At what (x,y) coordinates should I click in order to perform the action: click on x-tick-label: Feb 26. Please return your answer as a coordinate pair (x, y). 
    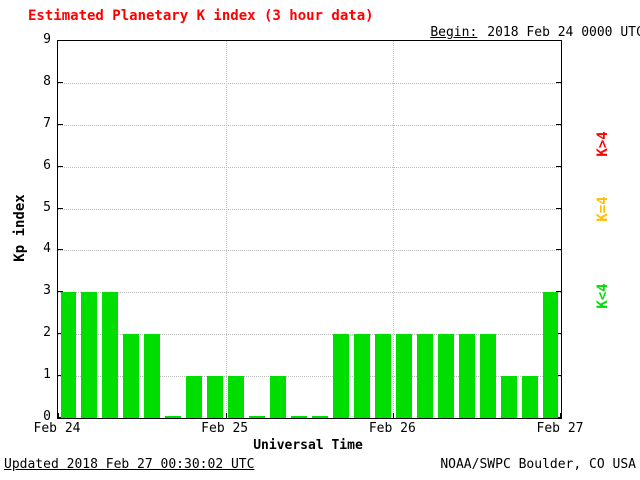
    Looking at the image, I should click on (392, 428).